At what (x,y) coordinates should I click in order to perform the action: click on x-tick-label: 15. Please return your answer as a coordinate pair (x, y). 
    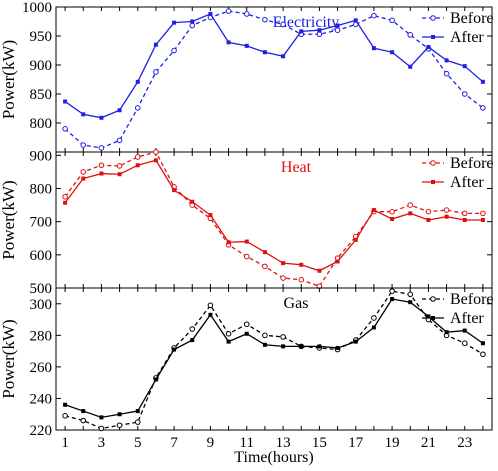
    Looking at the image, I should click on (319, 443).